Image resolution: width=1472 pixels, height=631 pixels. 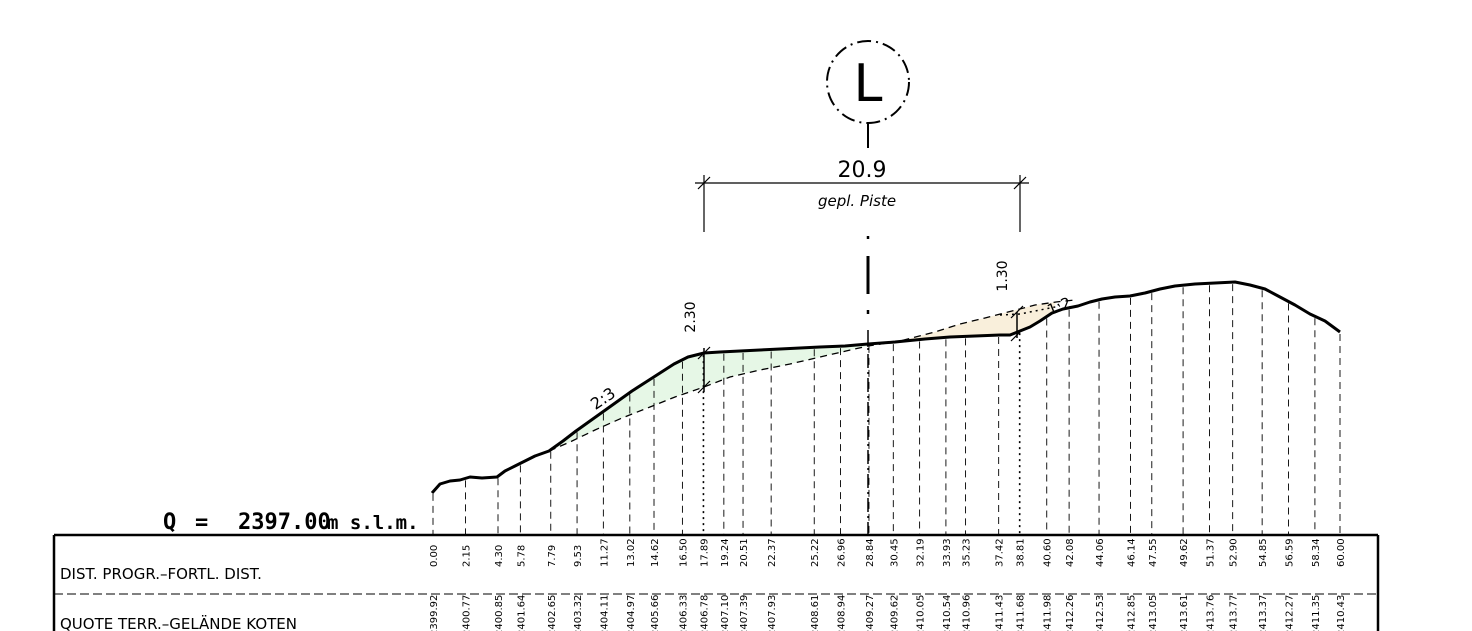 What do you see at coordinates (1153, 613) in the screenshot?
I see `station-elevation: 2413.05` at bounding box center [1153, 613].